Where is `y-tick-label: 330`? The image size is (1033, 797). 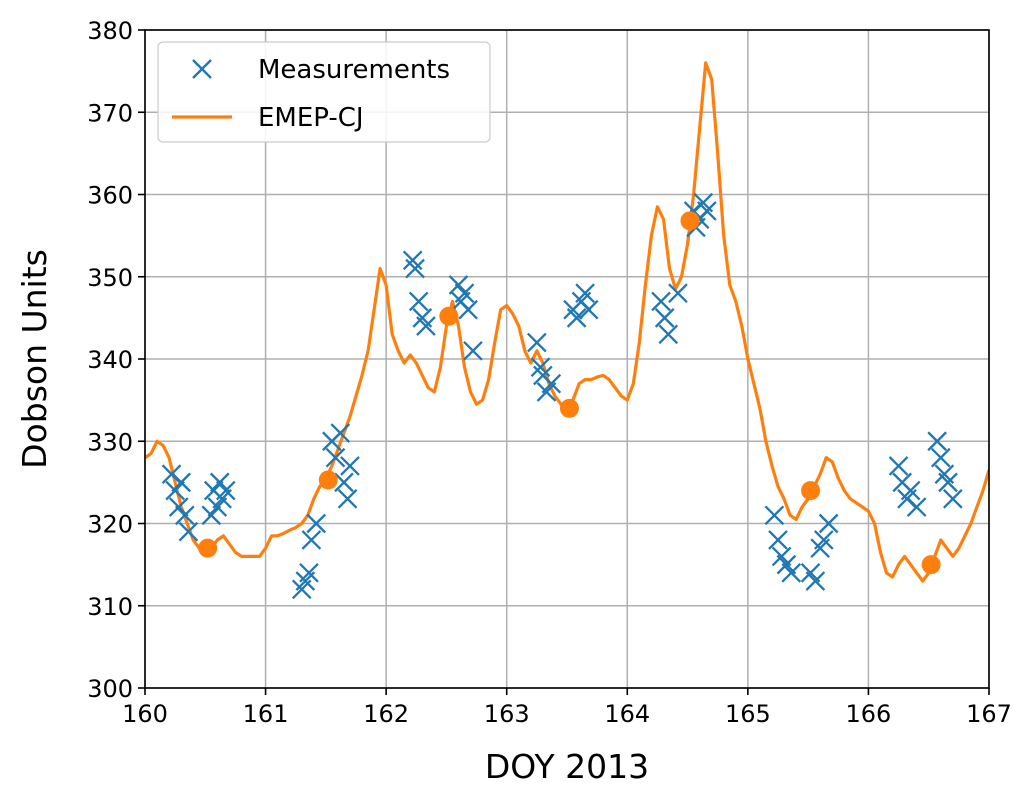 y-tick-label: 330 is located at coordinates (110, 442).